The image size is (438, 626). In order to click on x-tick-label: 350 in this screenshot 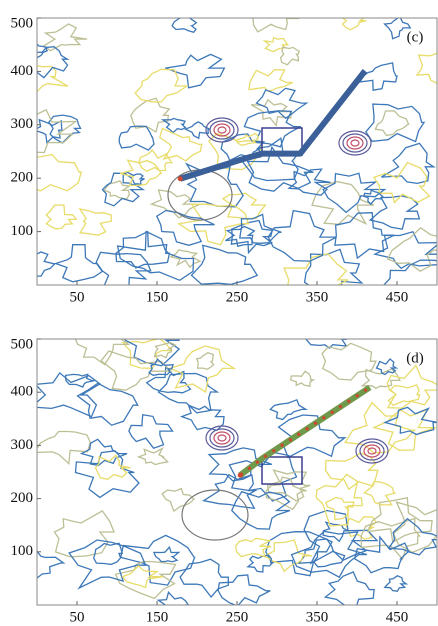, I will do `click(317, 297)`.